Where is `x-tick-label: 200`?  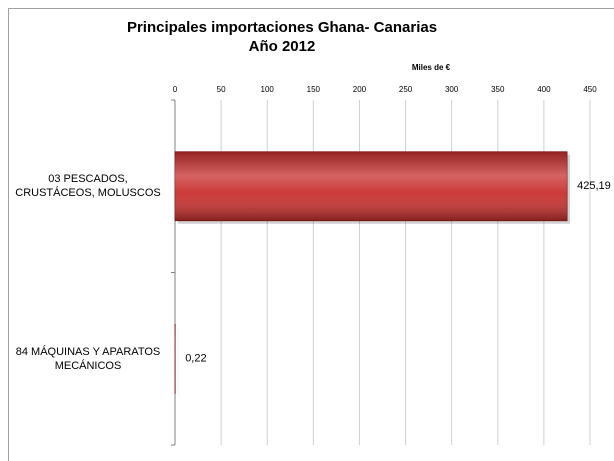 x-tick-label: 200 is located at coordinates (360, 89).